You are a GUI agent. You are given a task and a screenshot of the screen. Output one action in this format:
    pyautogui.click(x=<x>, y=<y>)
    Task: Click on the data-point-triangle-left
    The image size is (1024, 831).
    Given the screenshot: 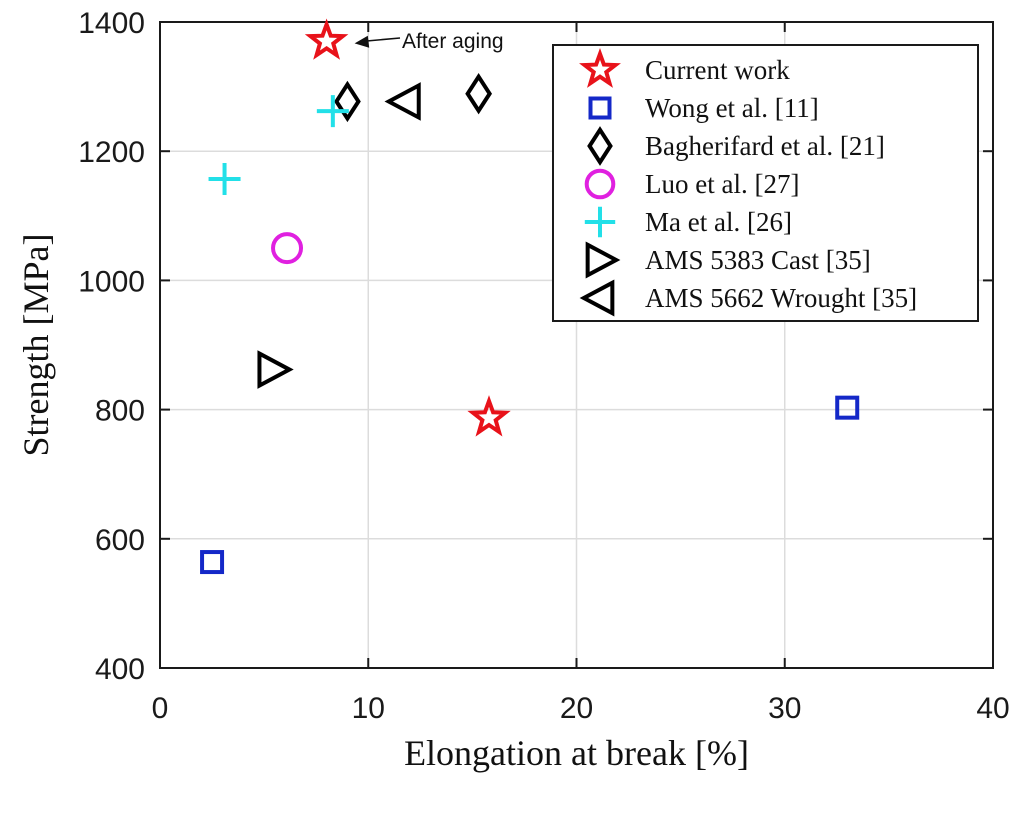 What is the action you would take?
    pyautogui.click(x=402, y=101)
    